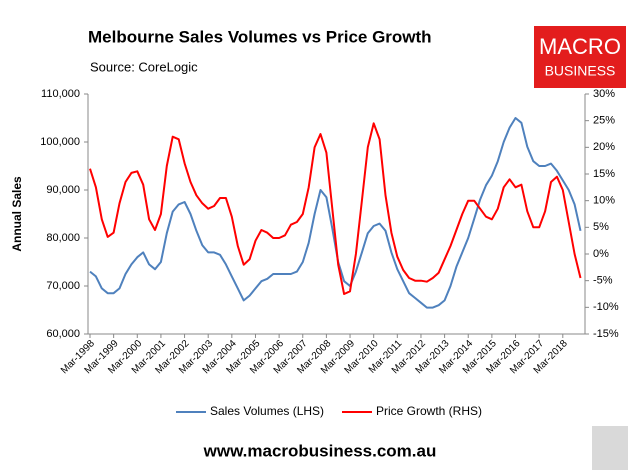 The height and width of the screenshot is (476, 644). I want to click on y2-tick-label: -5%, so click(603, 281).